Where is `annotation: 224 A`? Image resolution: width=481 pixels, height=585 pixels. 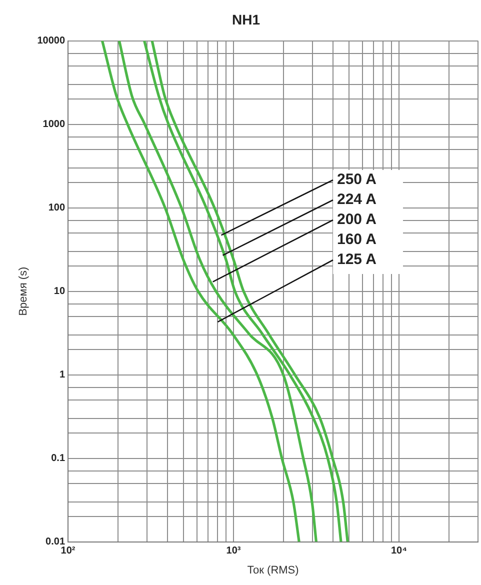 annotation: 224 A is located at coordinates (357, 199).